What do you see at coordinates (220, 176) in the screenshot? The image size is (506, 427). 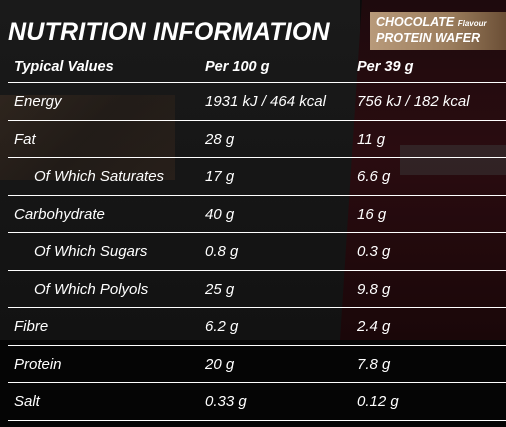 I see `value-per-100g: 17 g` at bounding box center [220, 176].